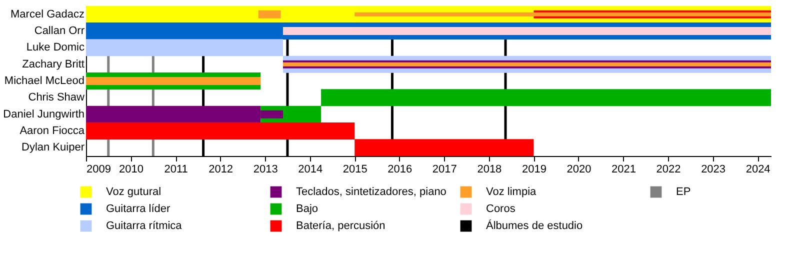  Describe the element at coordinates (144, 226) in the screenshot. I see `legend-label: Guitarra rítmica` at that location.